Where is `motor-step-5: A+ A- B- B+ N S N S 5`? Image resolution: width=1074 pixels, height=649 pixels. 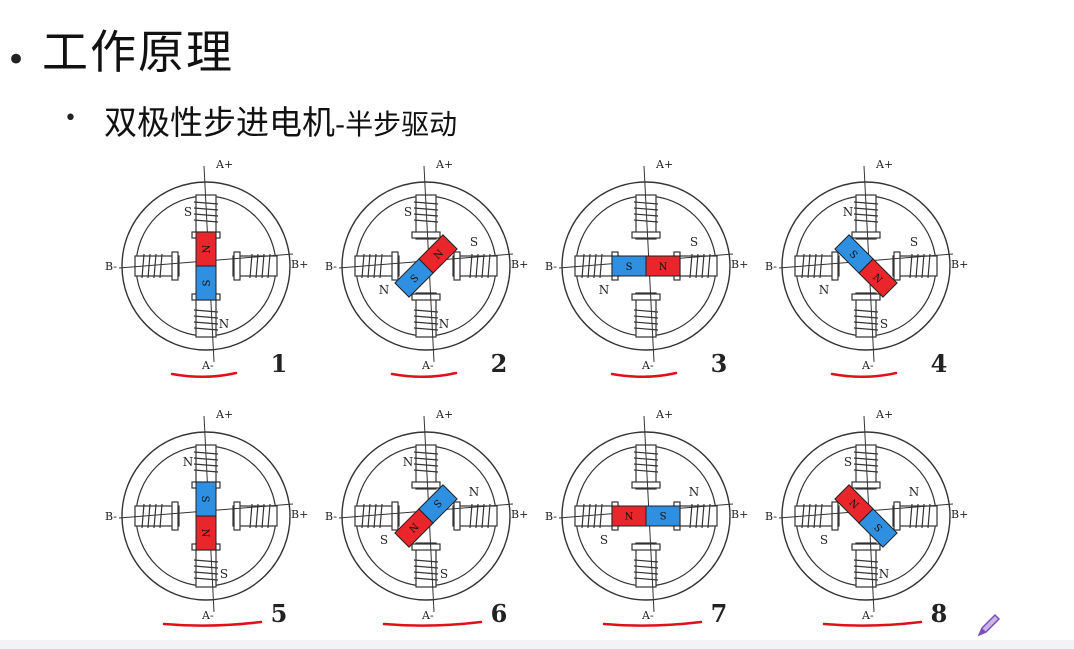 motor-step-5: A+ A- B- B+ N S N S 5 is located at coordinates (211, 522).